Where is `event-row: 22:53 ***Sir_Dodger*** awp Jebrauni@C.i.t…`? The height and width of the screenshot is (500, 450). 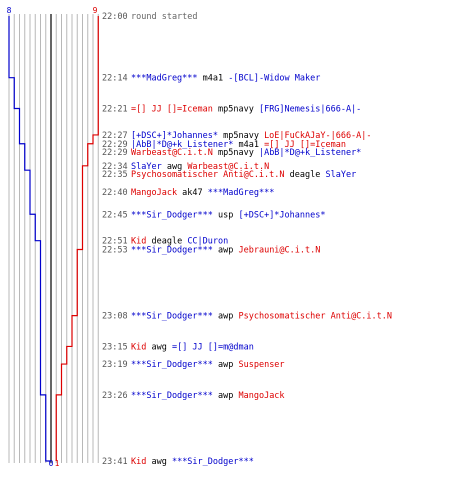 event-row: 22:53 ***Sir_Dodger*** awp Jebrauni@C.i.t… is located at coordinates (211, 251).